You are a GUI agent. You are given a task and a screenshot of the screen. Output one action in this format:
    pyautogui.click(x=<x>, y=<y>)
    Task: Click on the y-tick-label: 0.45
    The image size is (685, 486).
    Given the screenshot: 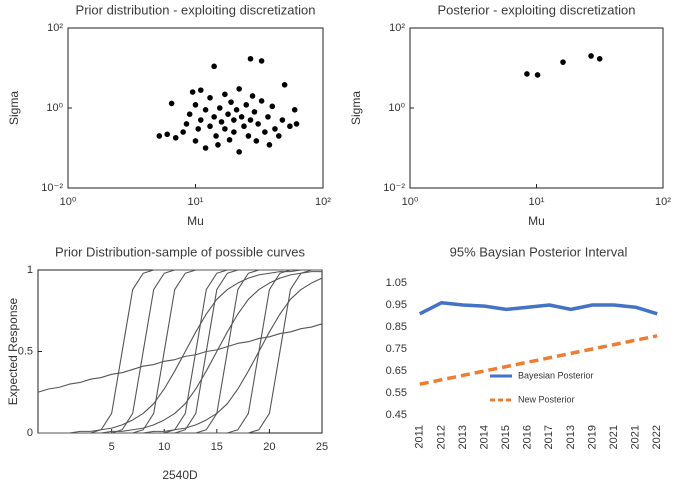 What is the action you would take?
    pyautogui.click(x=396, y=415)
    